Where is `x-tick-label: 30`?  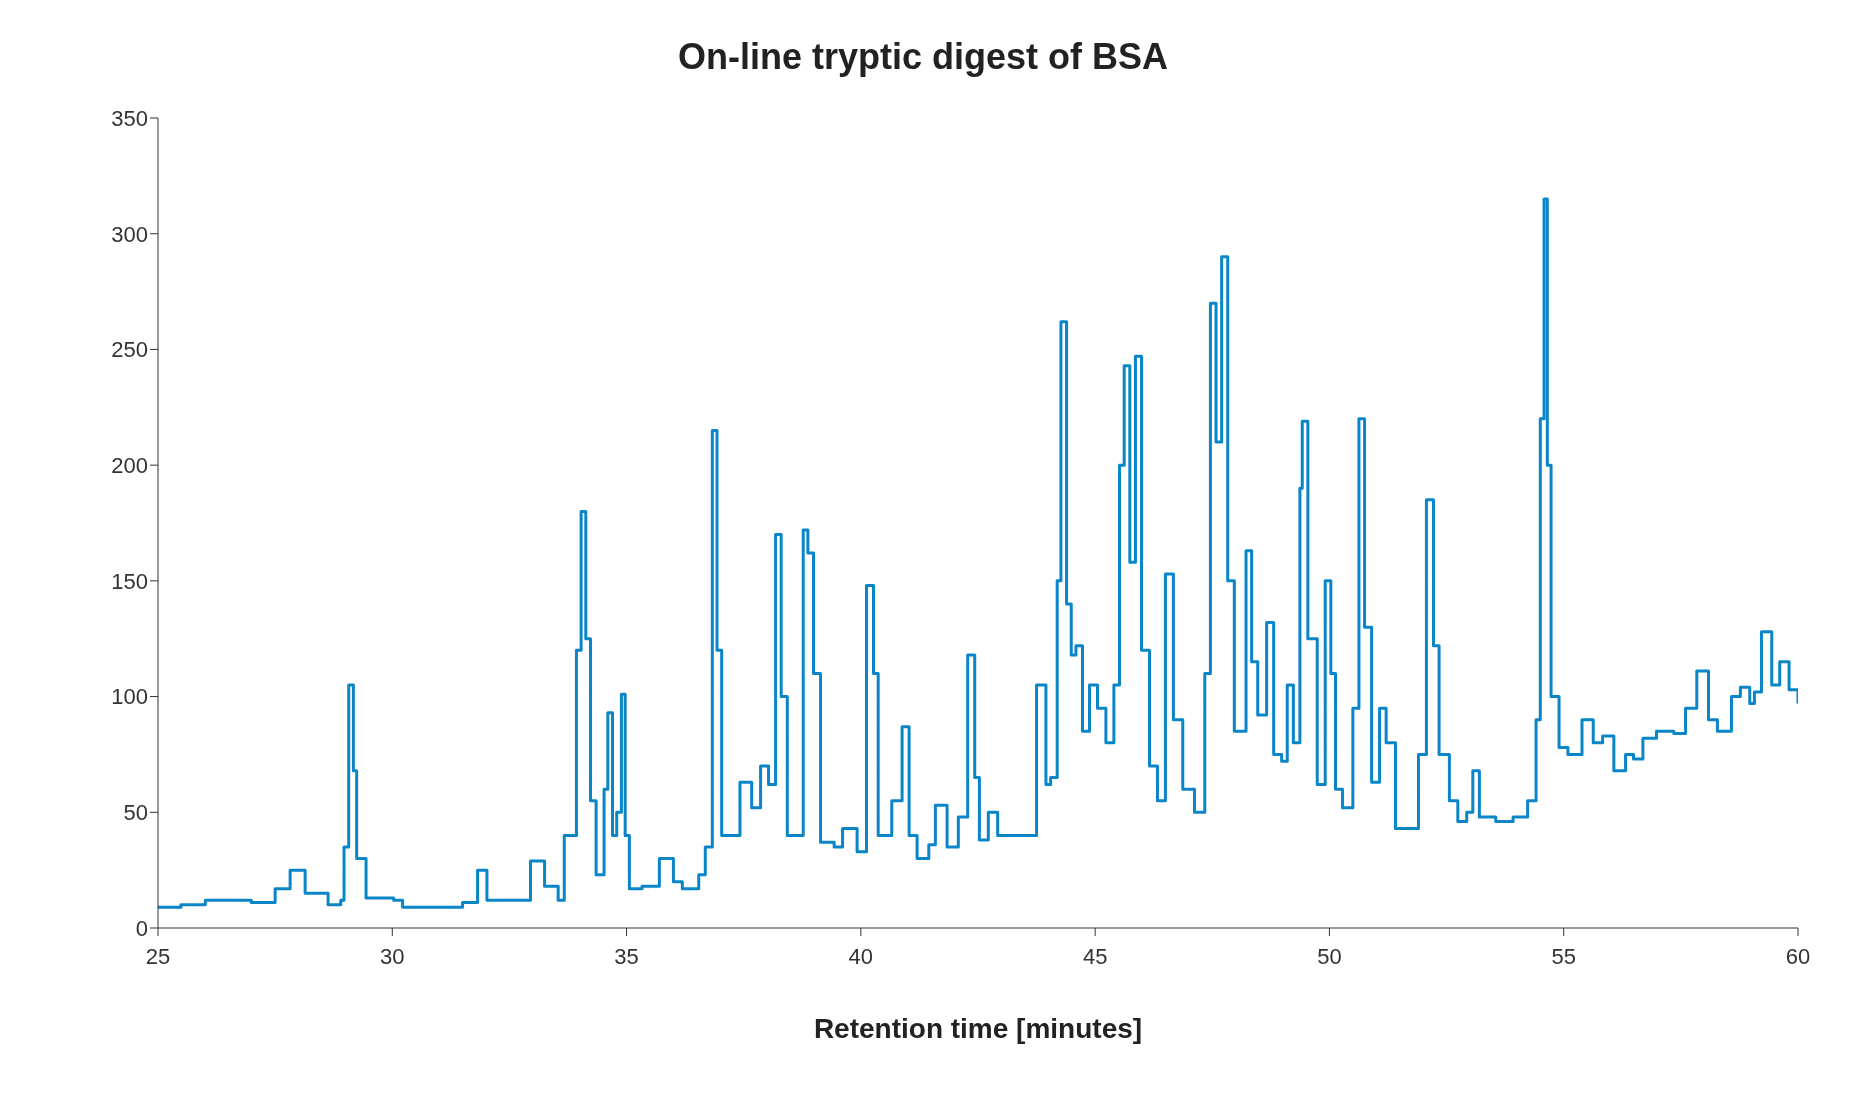
x-tick-label: 30 is located at coordinates (392, 956).